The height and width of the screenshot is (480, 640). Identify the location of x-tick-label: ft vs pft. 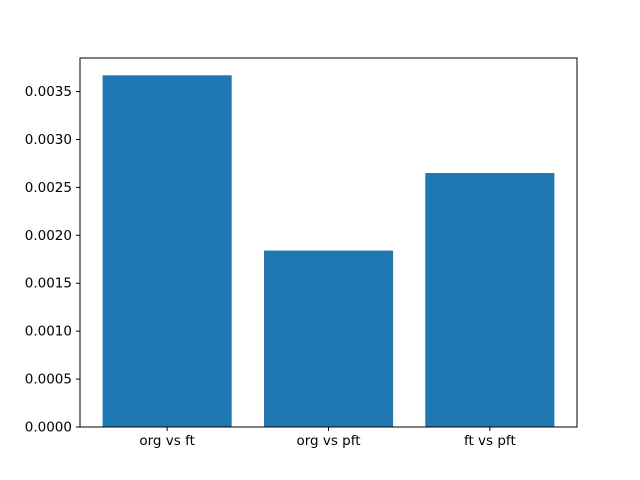
(490, 441).